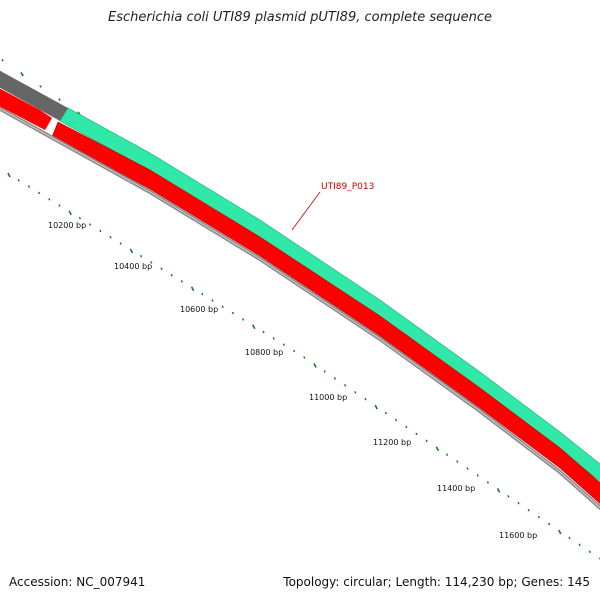 This screenshot has height=600, width=600. What do you see at coordinates (392, 442) in the screenshot?
I see `ruler-label: 11200 bp` at bounding box center [392, 442].